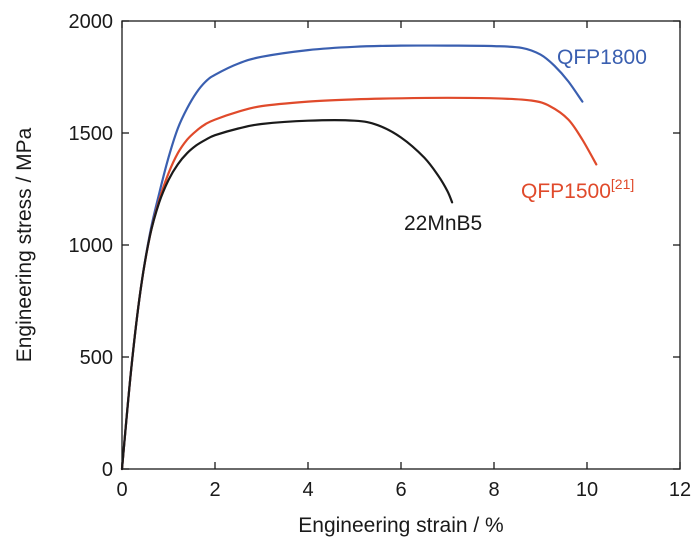 The height and width of the screenshot is (548, 700). I want to click on x-axis-title: Engineering strain / %, so click(400, 525).